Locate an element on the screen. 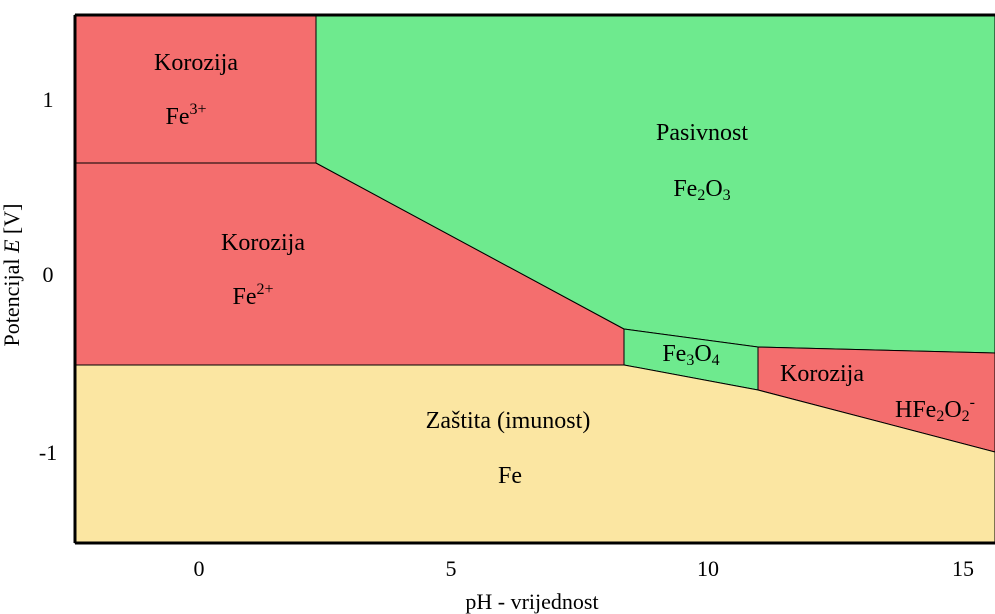 The image size is (995, 614). label-magnetite-species: Fe3O4 is located at coordinates (690, 355).